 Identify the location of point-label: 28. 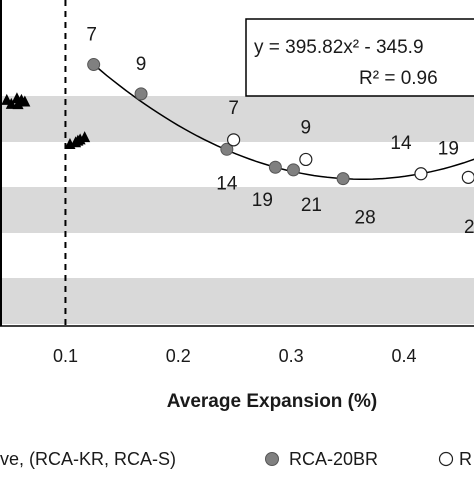
(365, 218).